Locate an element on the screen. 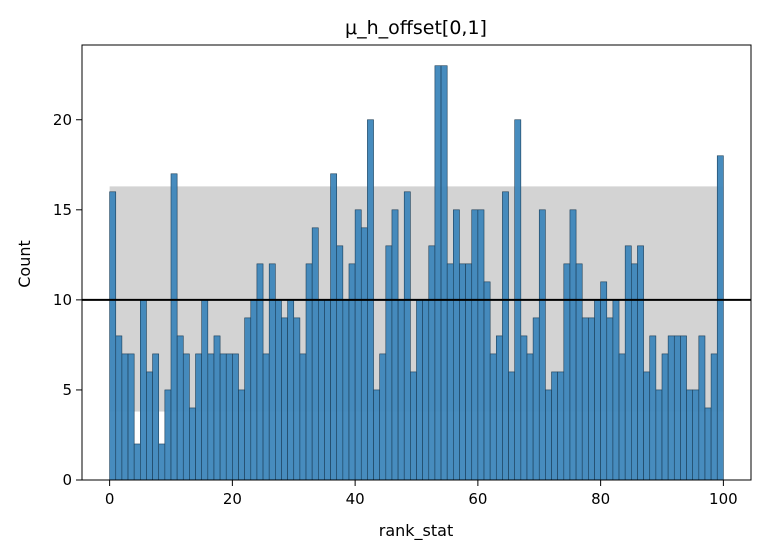 The height and width of the screenshot is (560, 764). y-axis-label: Count is located at coordinates (24, 264).